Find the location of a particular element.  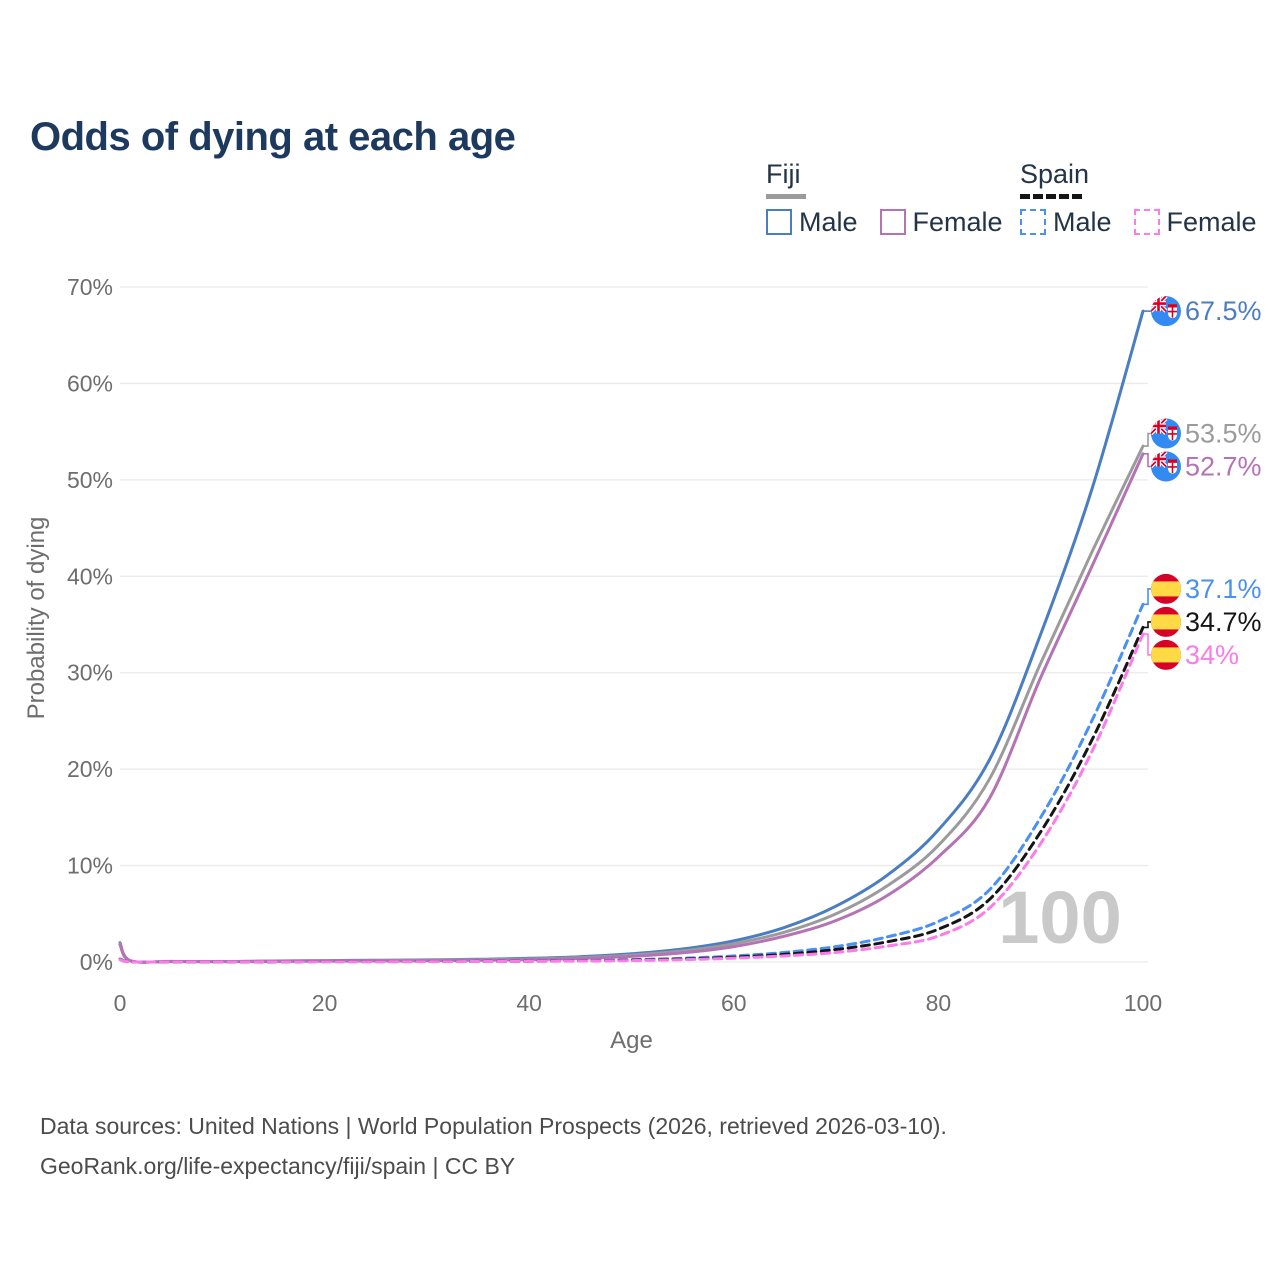

x-tick-0: 0 is located at coordinates (120, 1003).